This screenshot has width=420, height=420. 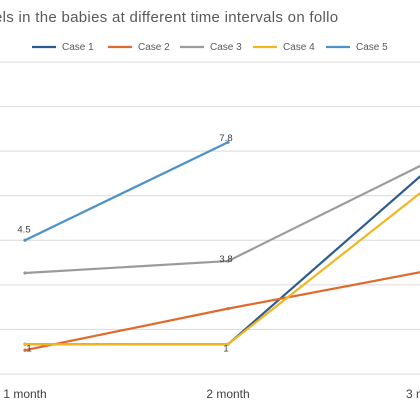 I want to click on legend-item-case-4: Case 4, so click(x=284, y=47).